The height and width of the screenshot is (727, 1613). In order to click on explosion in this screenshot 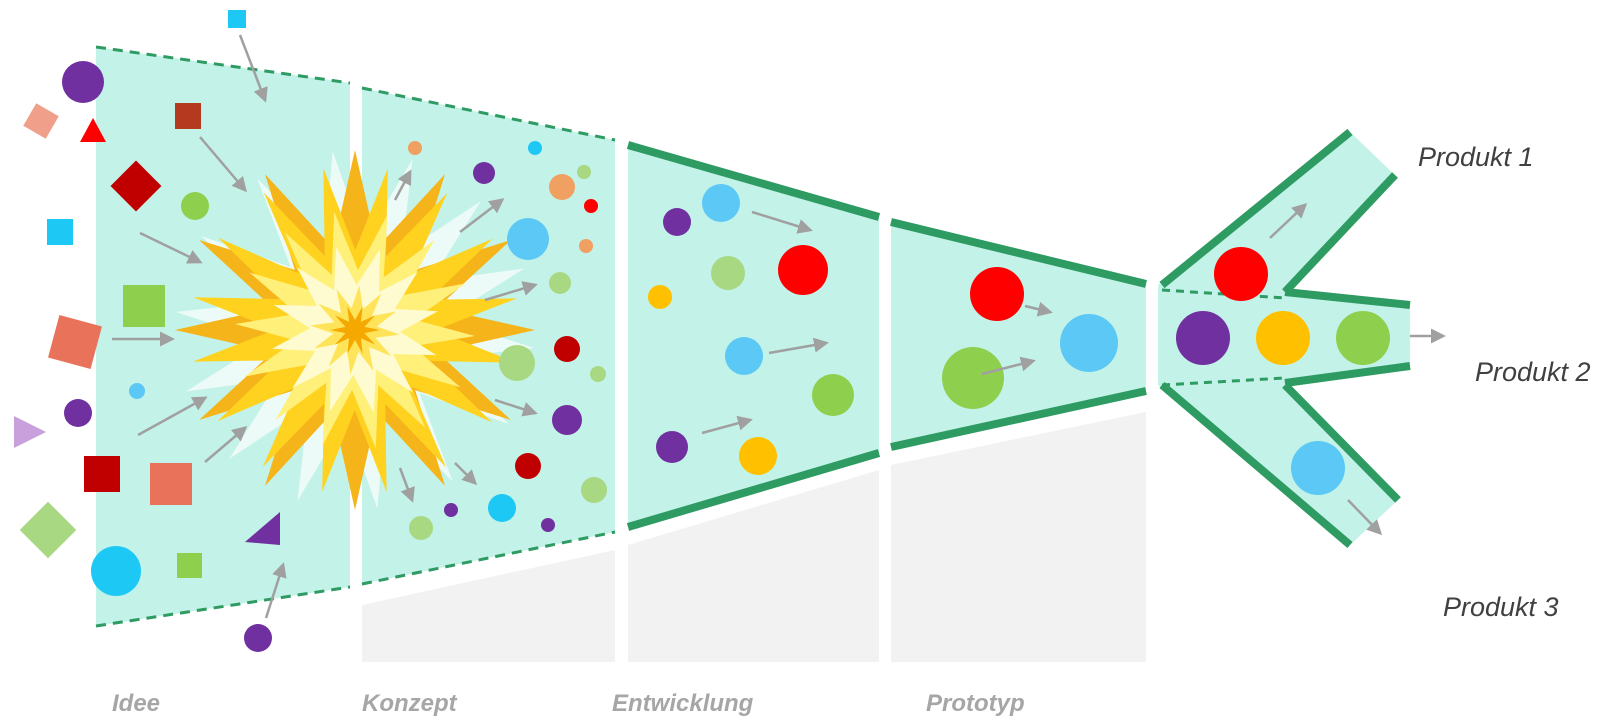, I will do `click(355, 330)`.